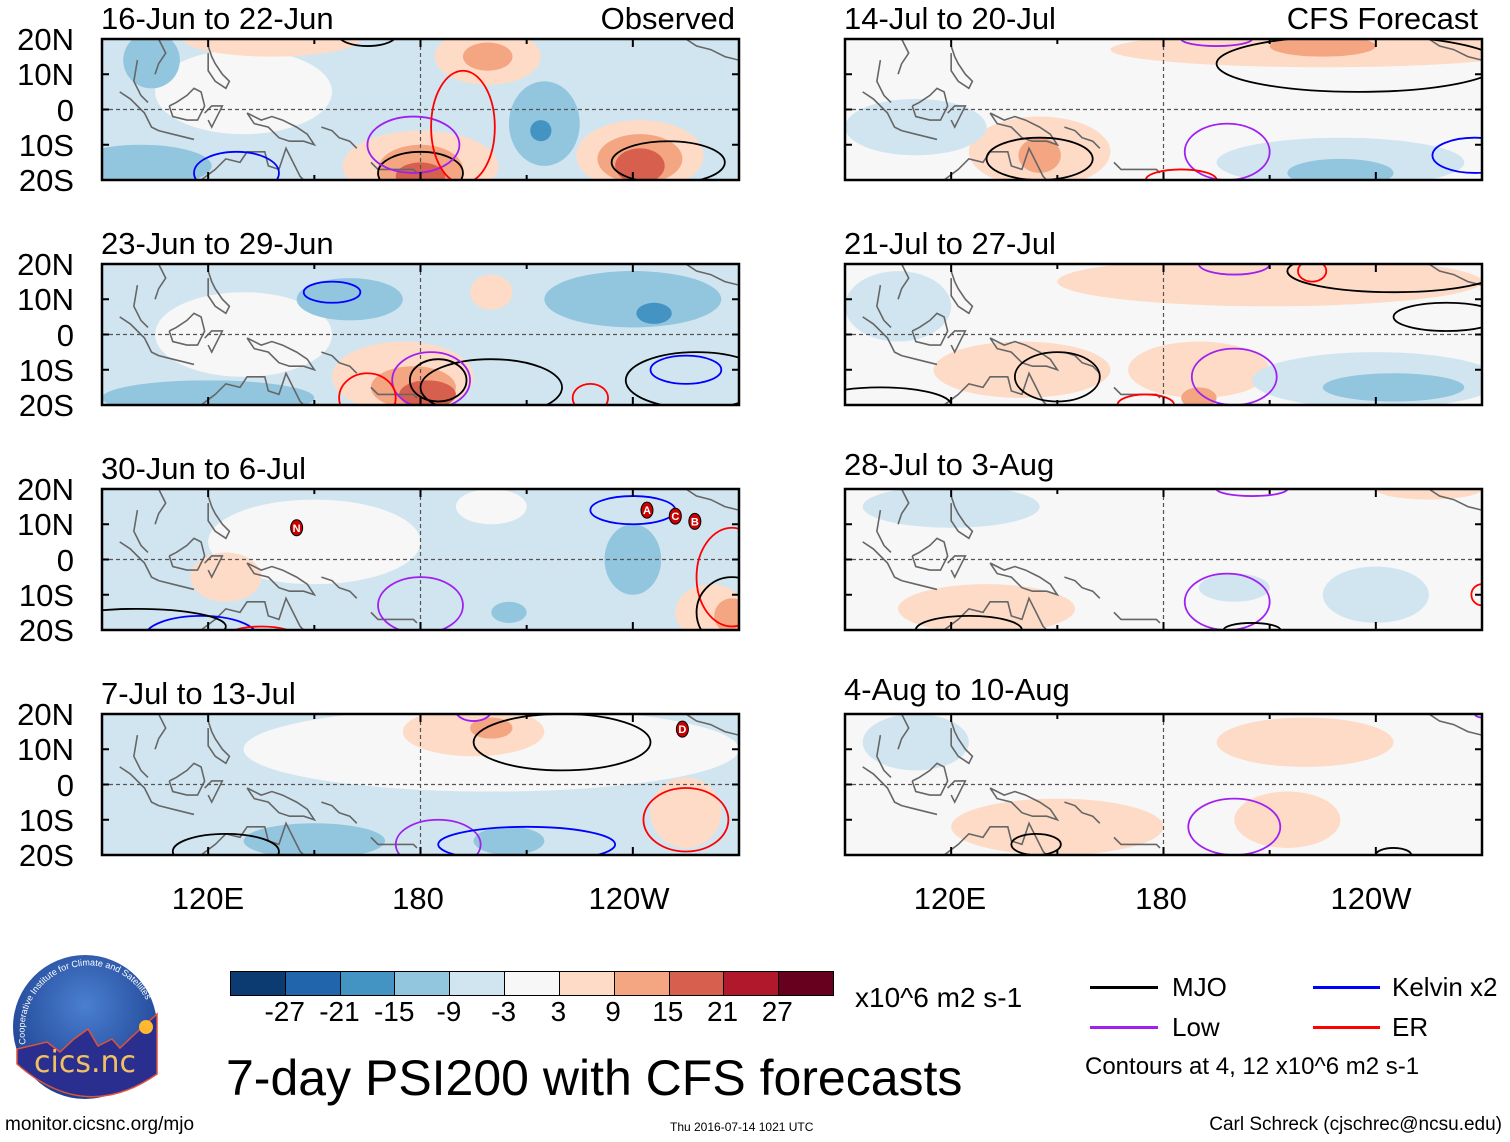 Image resolution: width=1510 pixels, height=1142 pixels. Describe the element at coordinates (1445, 987) in the screenshot. I see `legend-label-kelvin: Kelvin x2` at that location.